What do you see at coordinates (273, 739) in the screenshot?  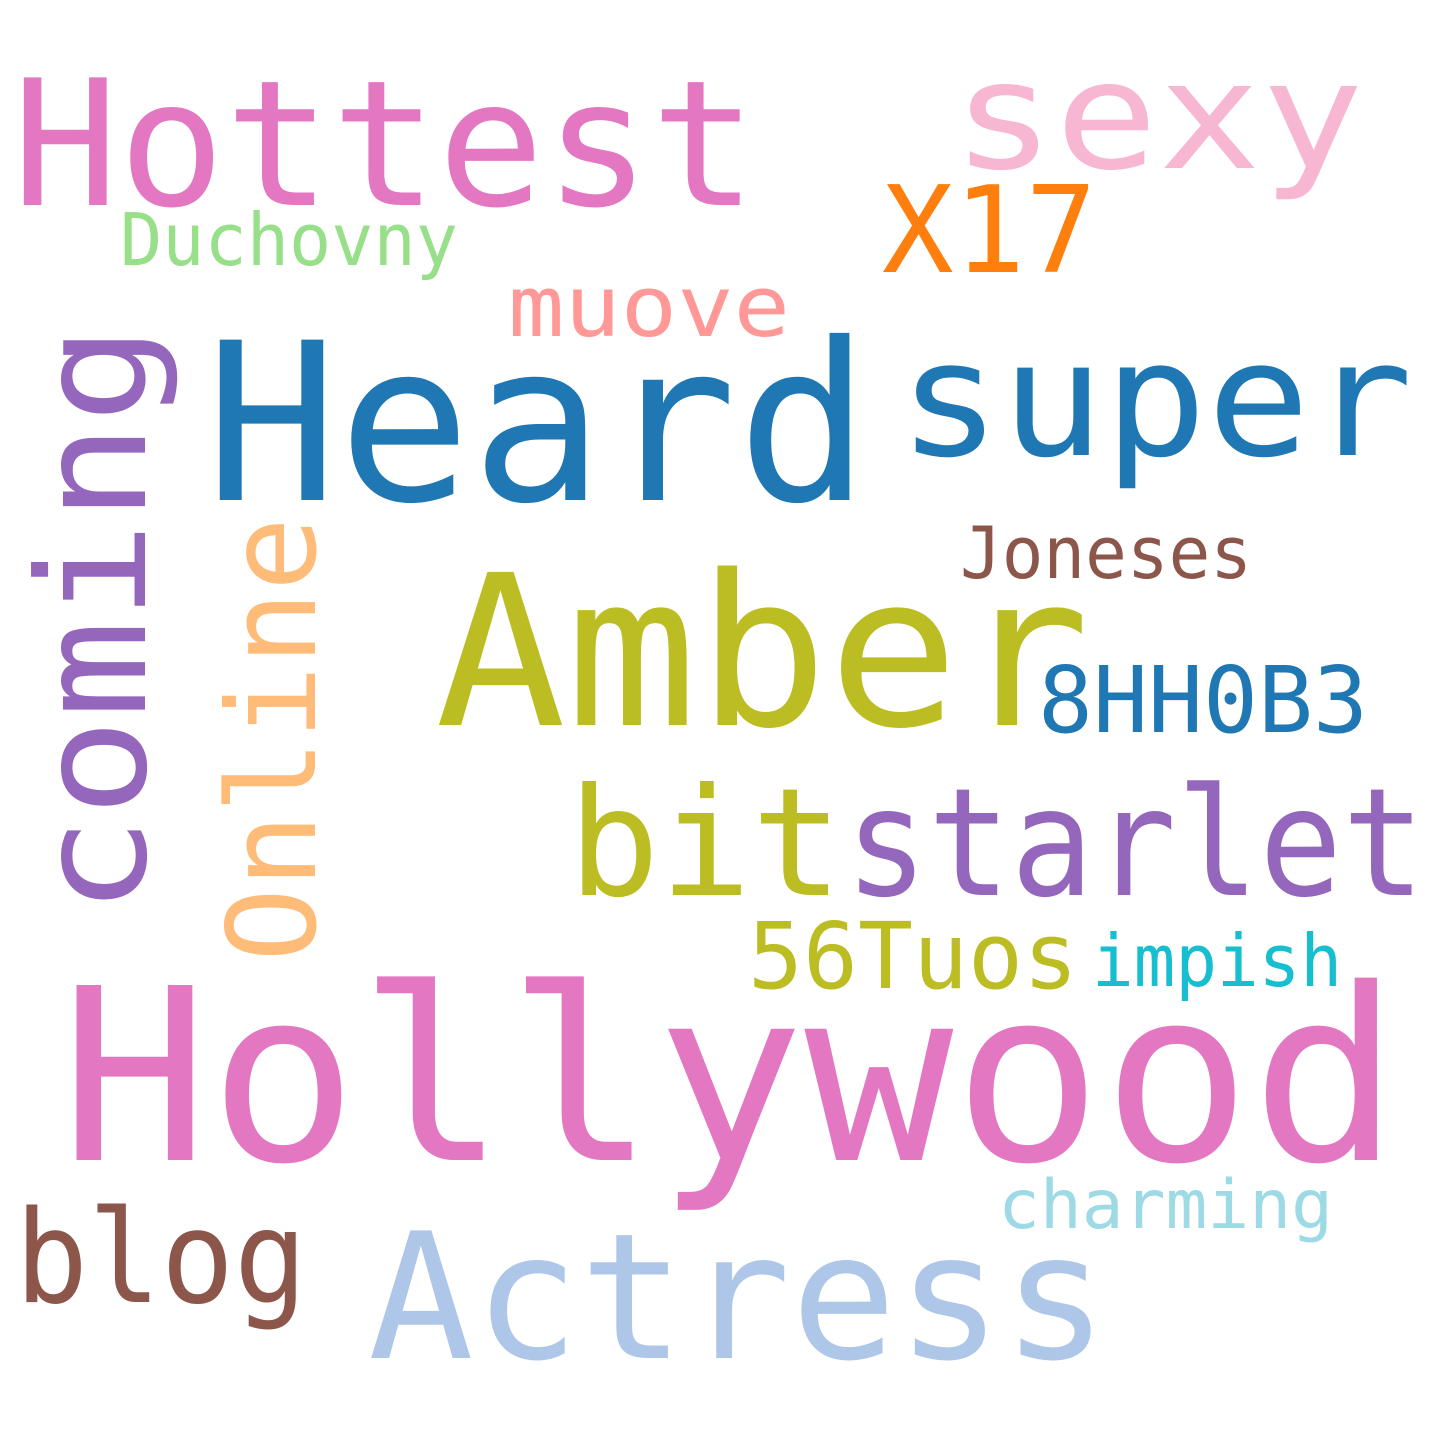 I see `word-online: Online` at bounding box center [273, 739].